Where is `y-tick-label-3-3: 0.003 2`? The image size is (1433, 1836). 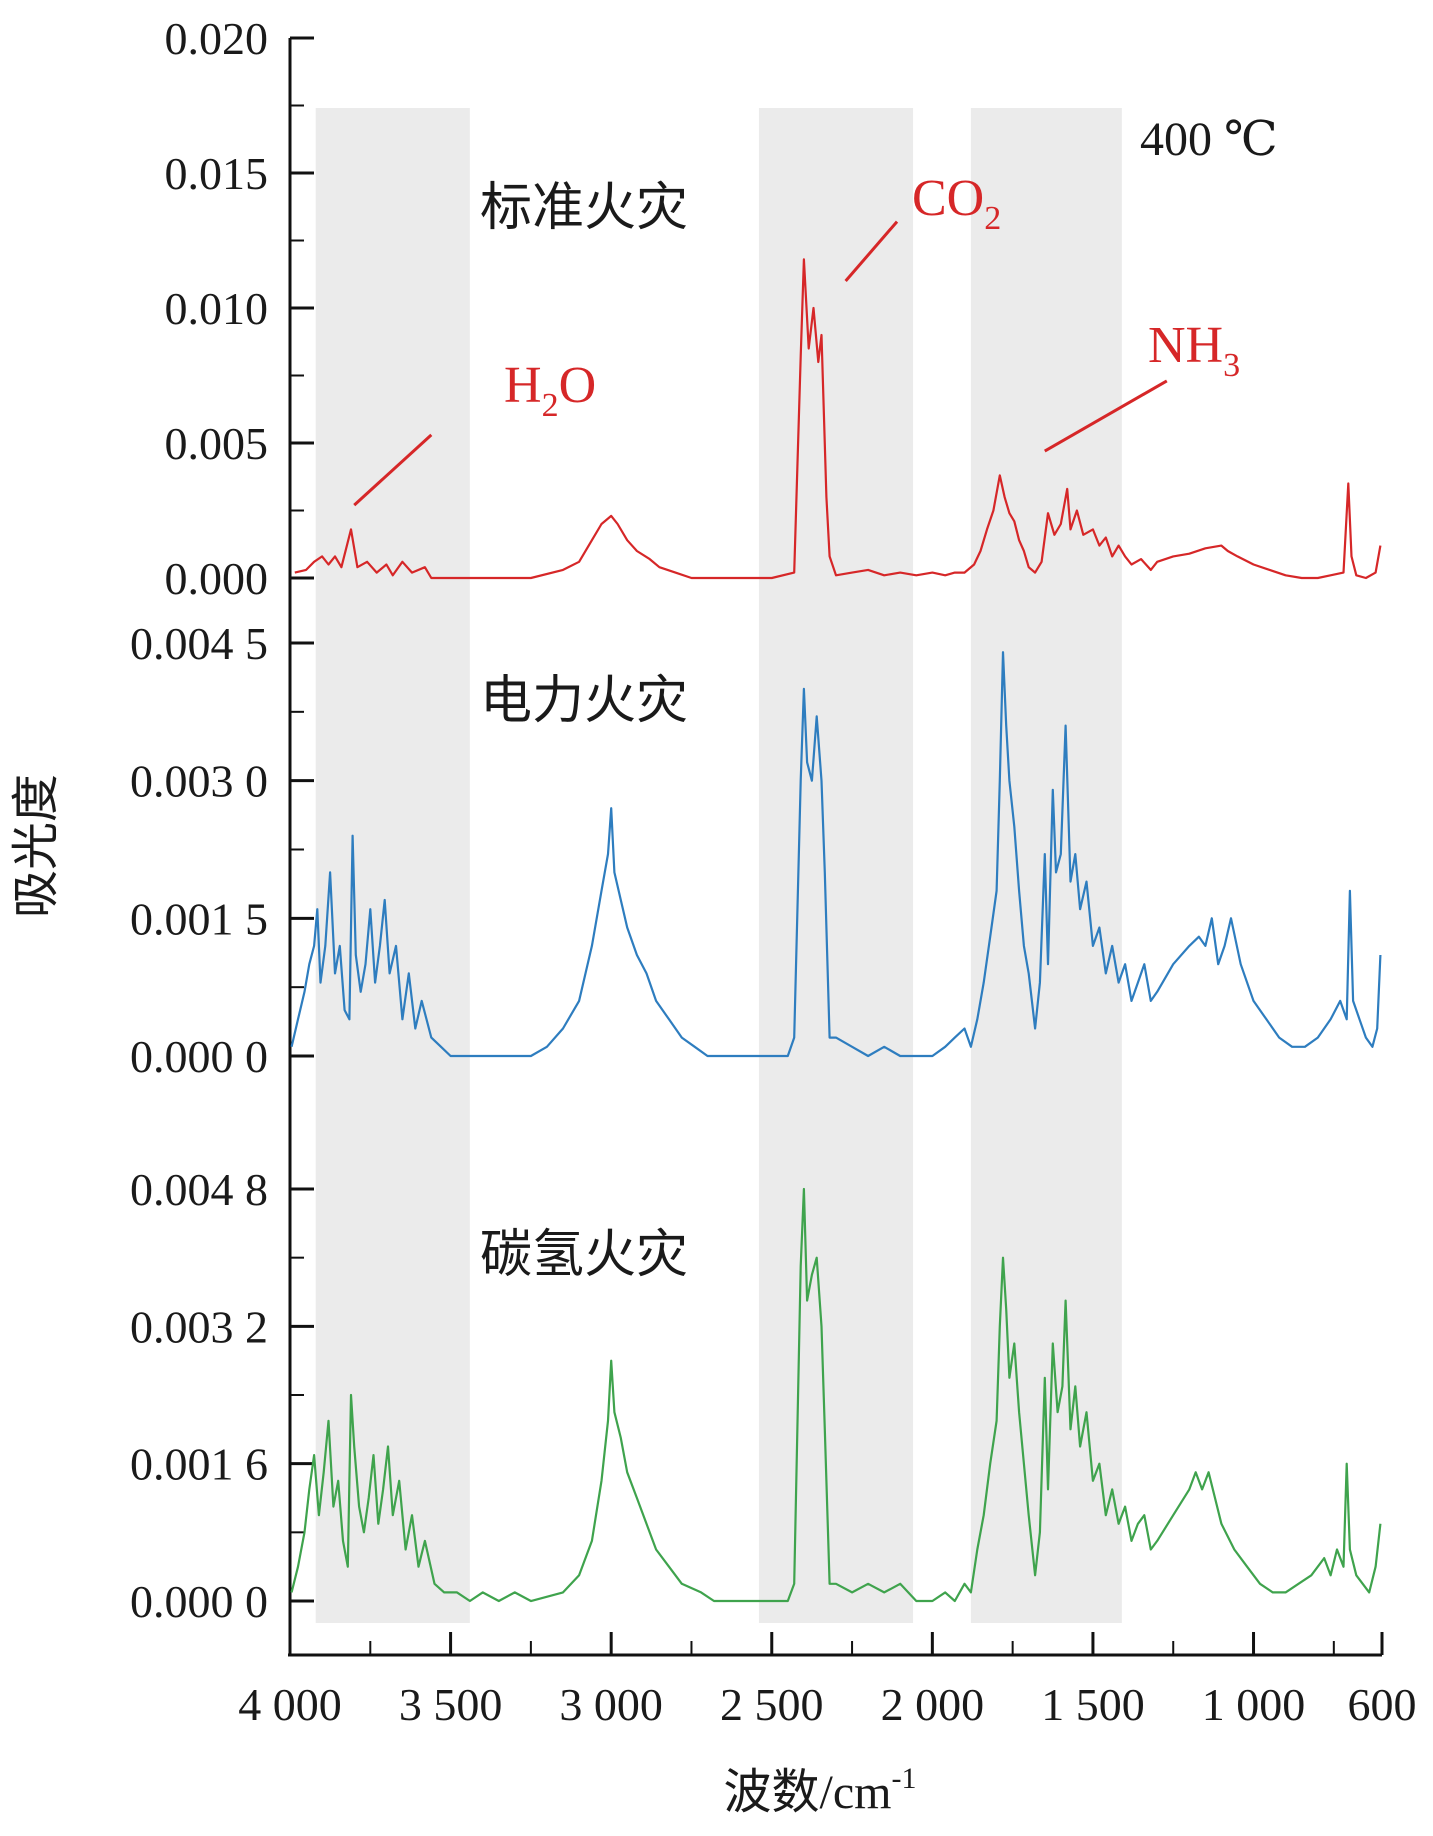
y-tick-label-3-3: 0.003 2 is located at coordinates (199, 1326).